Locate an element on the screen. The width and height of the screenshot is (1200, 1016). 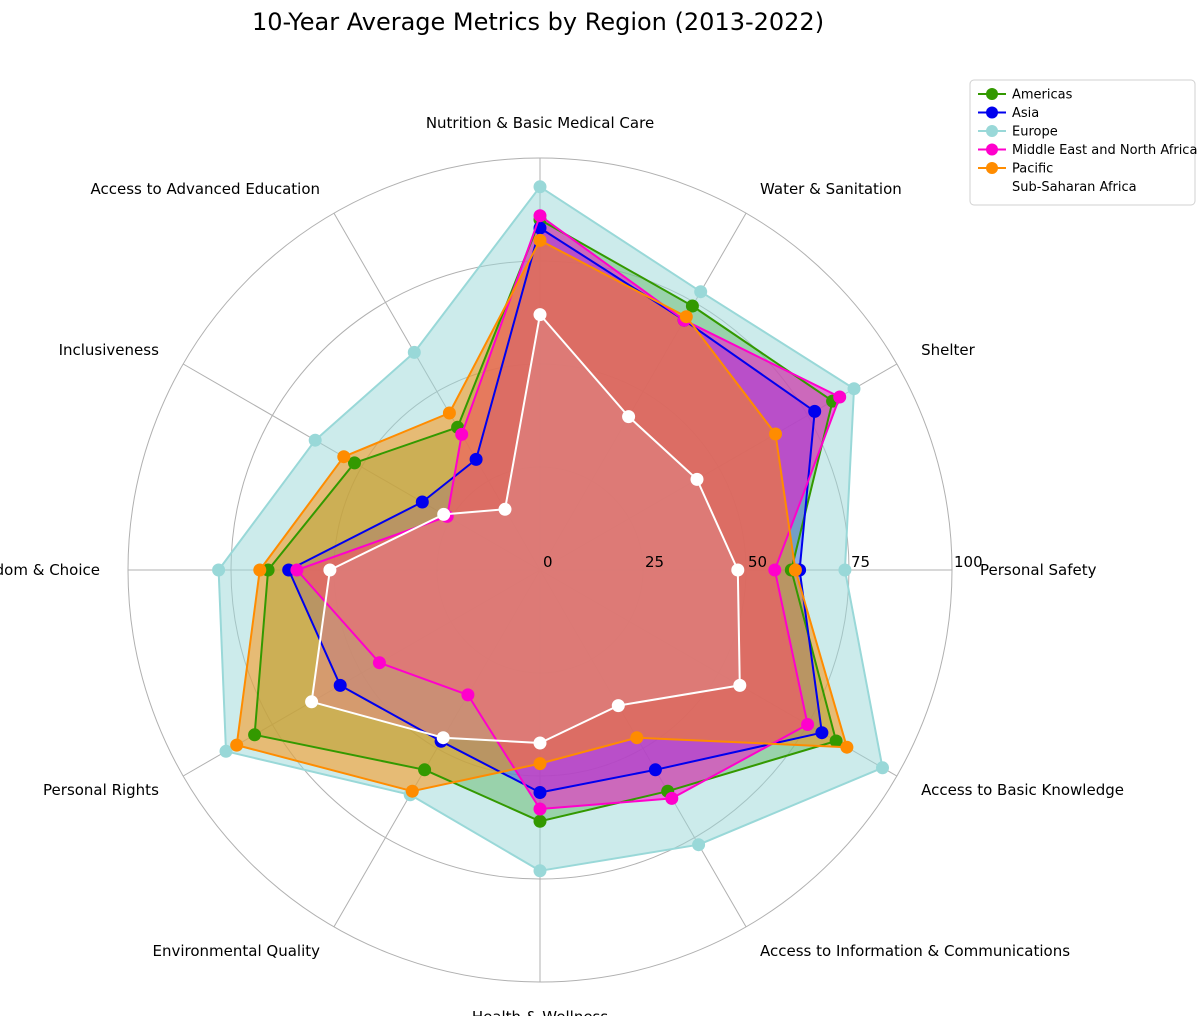
category-label-nutrition-and-basic-medical-care: Nutrition & Basic Medical Care is located at coordinates (540, 123).